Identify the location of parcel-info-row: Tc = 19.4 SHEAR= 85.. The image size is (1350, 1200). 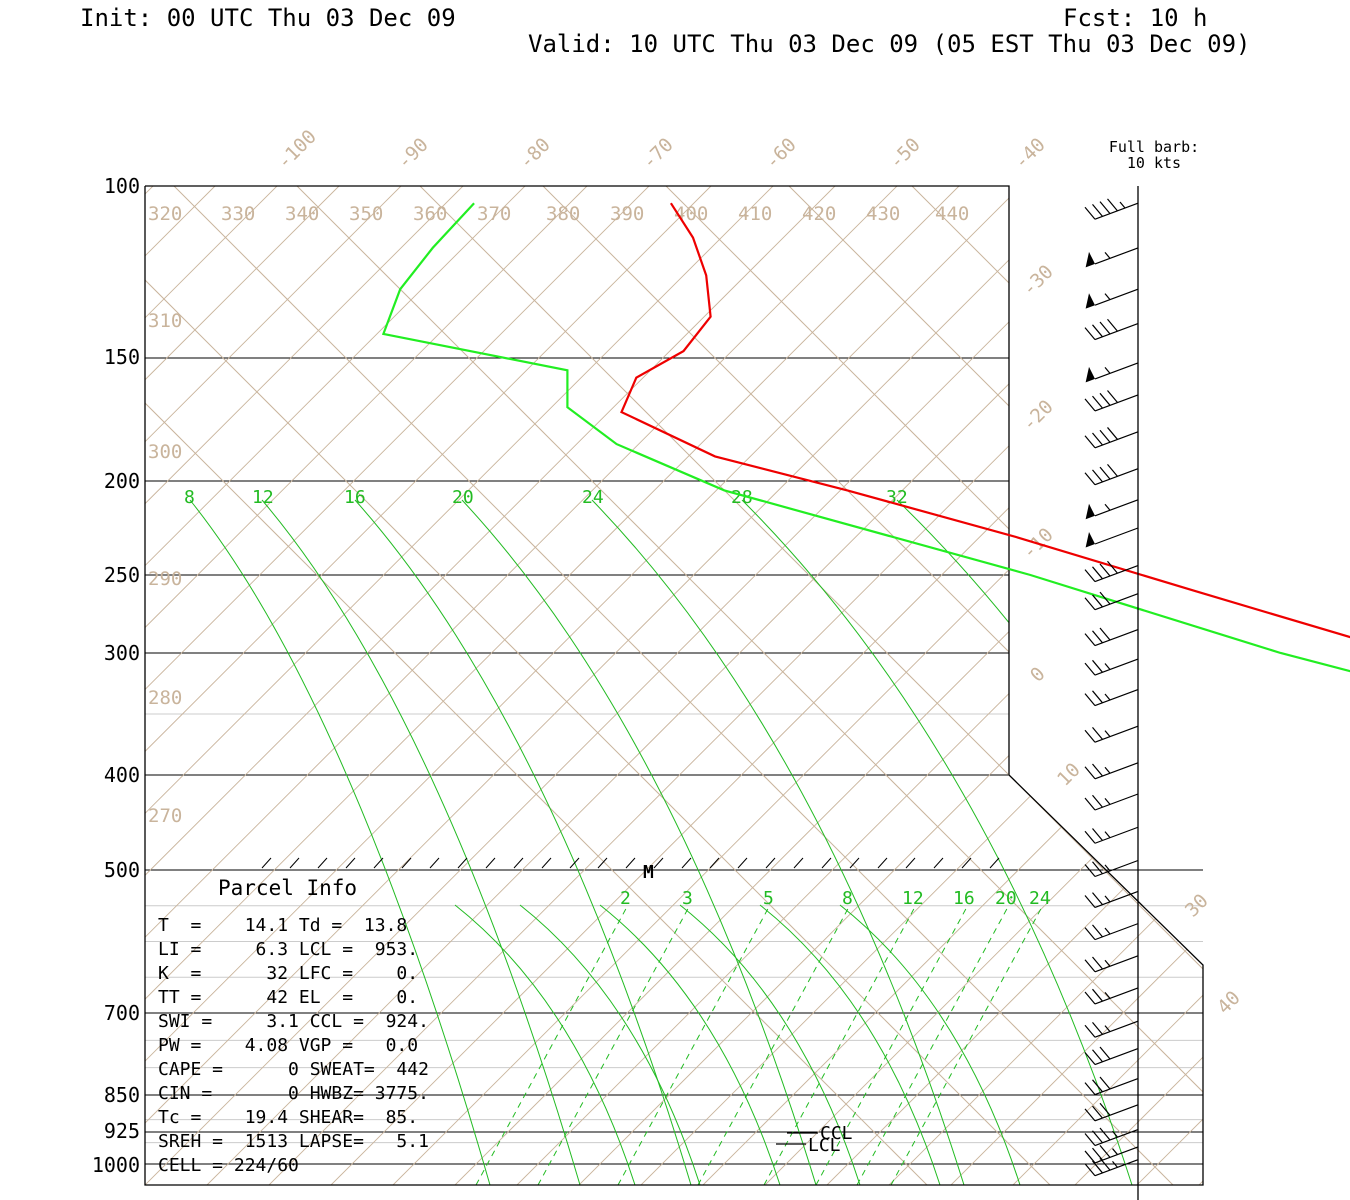
(288, 1117).